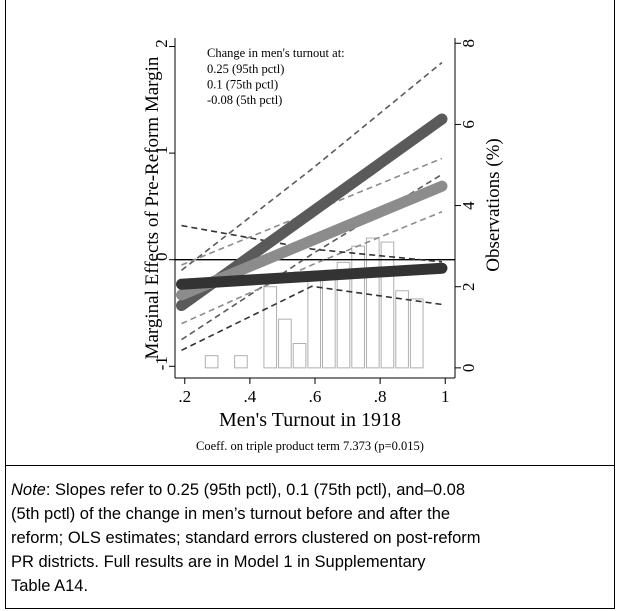  What do you see at coordinates (152, 207) in the screenshot?
I see `y-axis-title: Marginal Effects of Pre-Reform Margin` at bounding box center [152, 207].